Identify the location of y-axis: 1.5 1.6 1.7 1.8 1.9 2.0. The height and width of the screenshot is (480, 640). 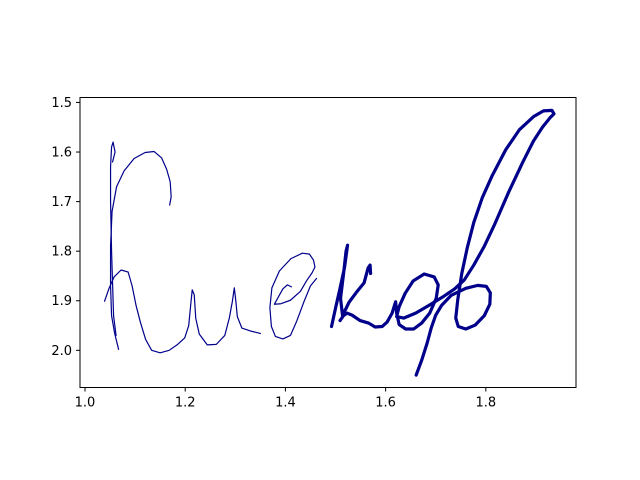
(65, 227).